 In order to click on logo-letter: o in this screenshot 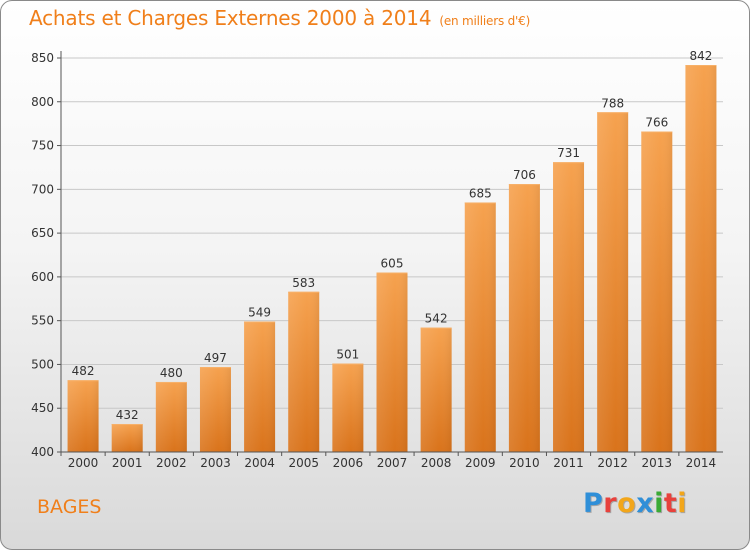, I will do `click(627, 503)`.